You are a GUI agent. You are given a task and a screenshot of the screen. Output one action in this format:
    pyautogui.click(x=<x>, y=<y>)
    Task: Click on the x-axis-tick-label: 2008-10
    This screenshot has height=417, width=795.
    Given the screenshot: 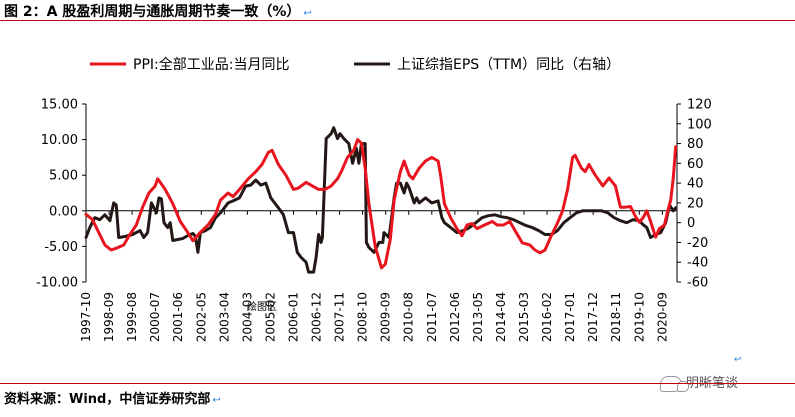 What is the action you would take?
    pyautogui.click(x=363, y=317)
    